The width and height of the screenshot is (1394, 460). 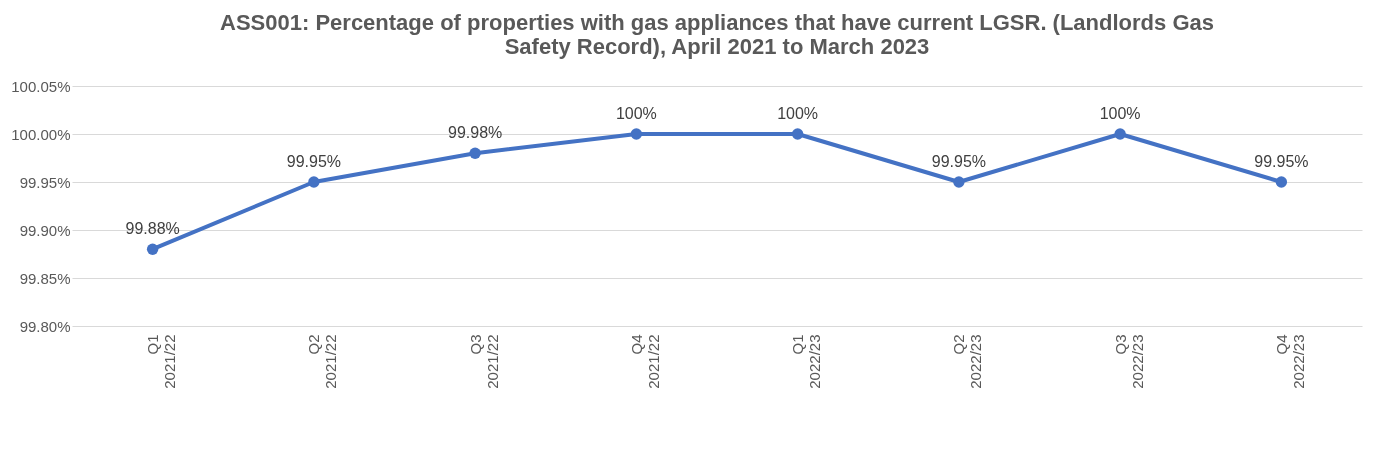 I want to click on data-label: 99.98%, so click(x=475, y=133).